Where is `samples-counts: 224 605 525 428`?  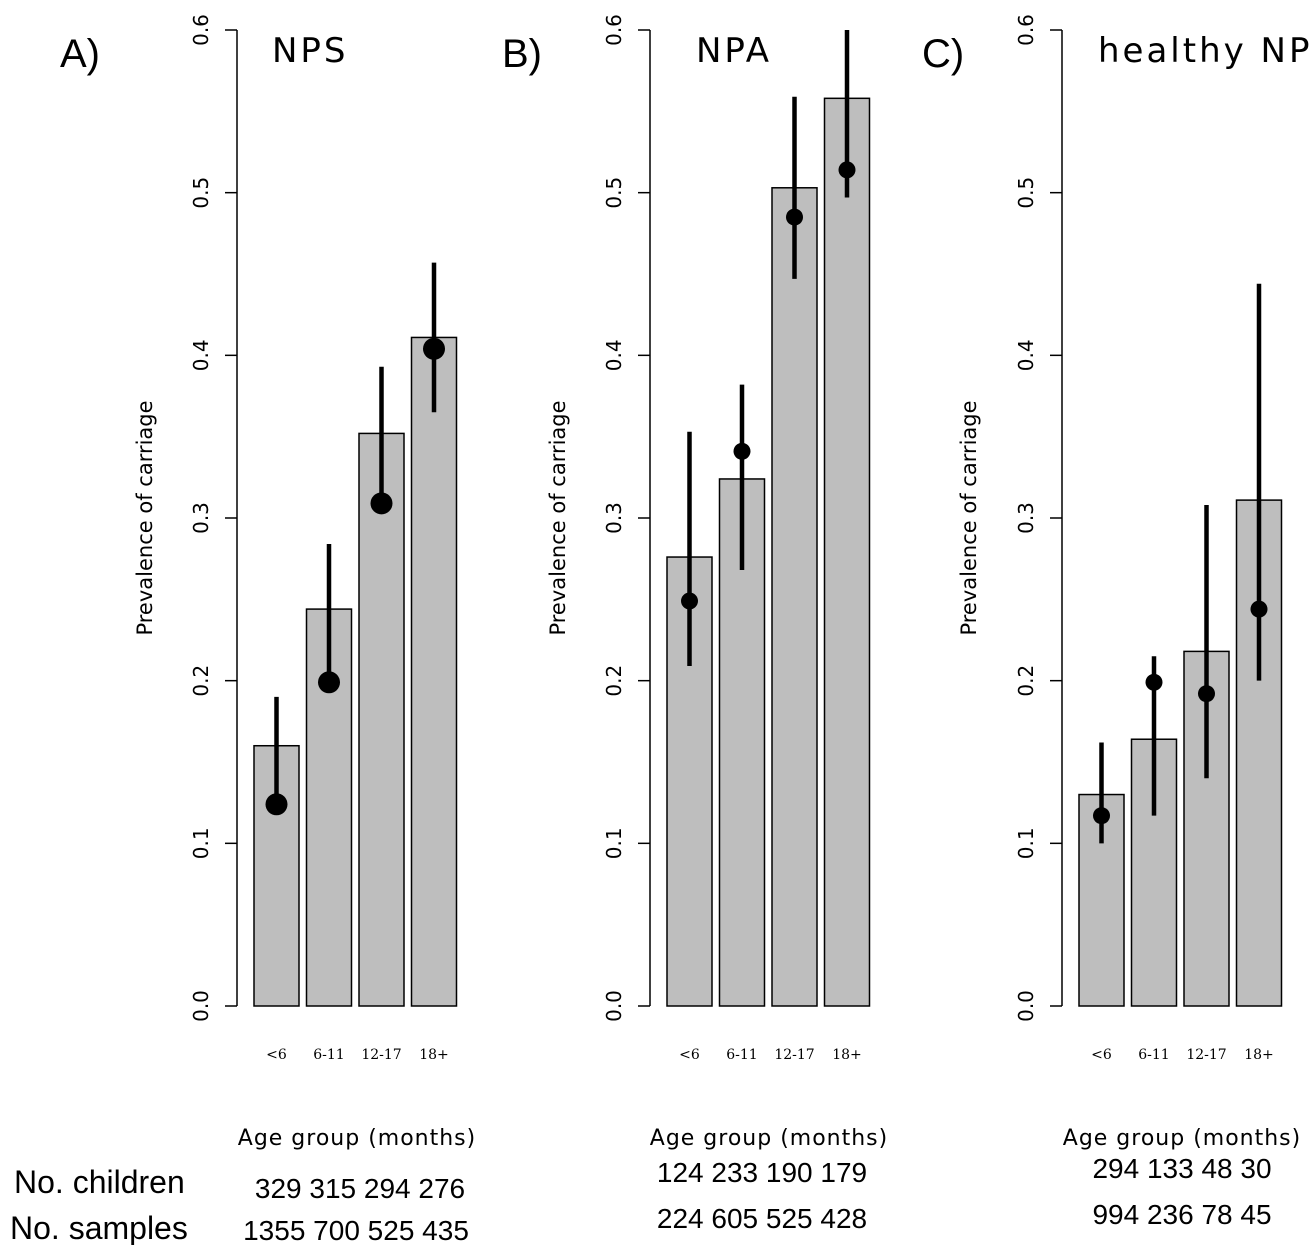
samples-counts: 224 605 525 428 is located at coordinates (762, 1218).